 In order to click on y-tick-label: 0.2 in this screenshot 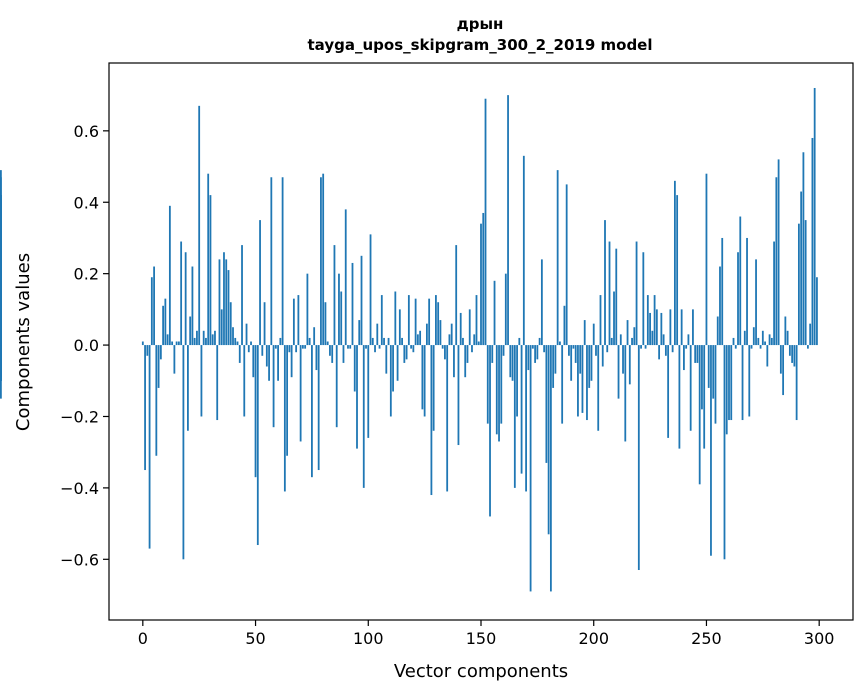, I will do `click(86, 274)`.